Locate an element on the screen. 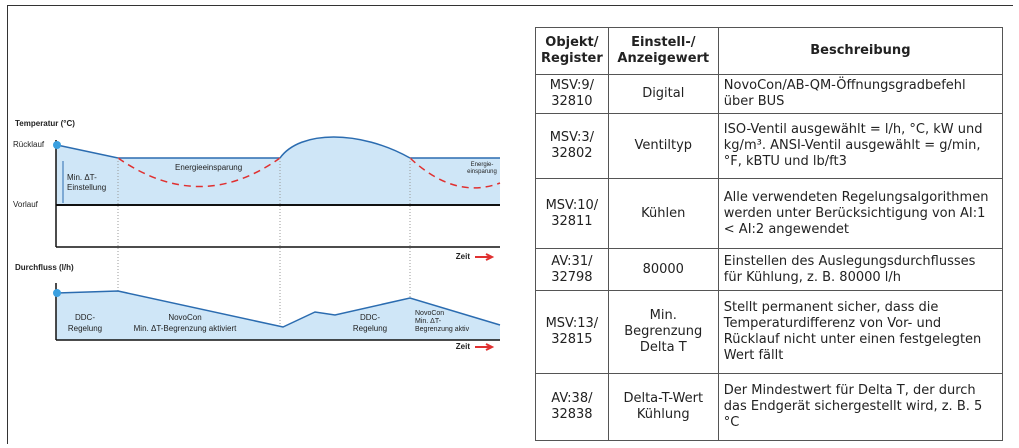 This screenshot has height=448, width=1019. cell: Ventiltyp is located at coordinates (663, 146).